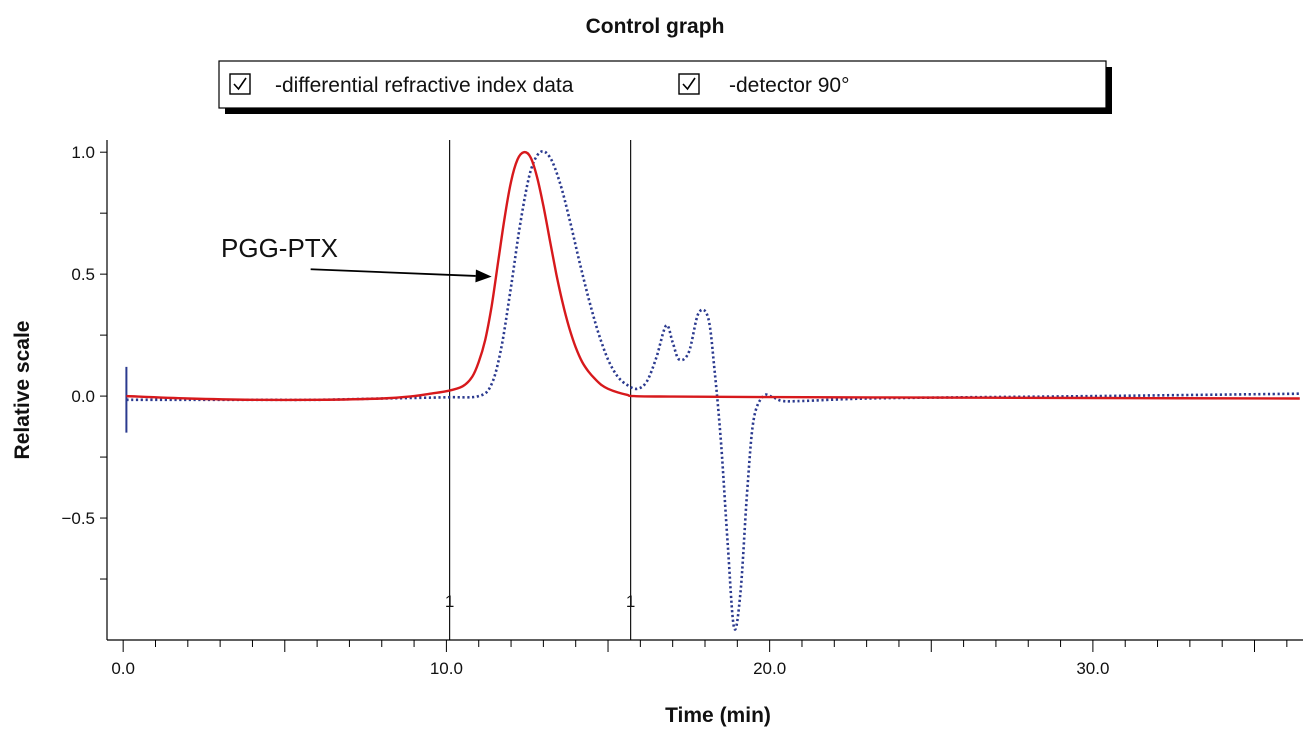 Image resolution: width=1310 pixels, height=730 pixels. I want to click on y-axis-title: Relative scale, so click(22, 390).